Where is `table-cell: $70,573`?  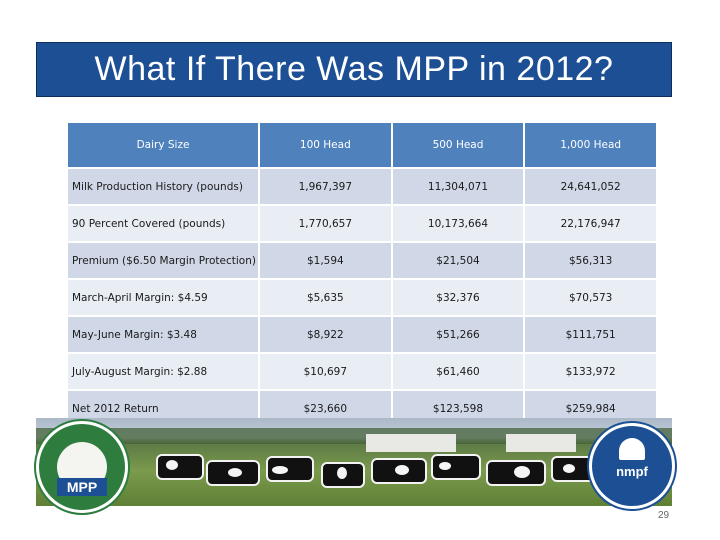 table-cell: $70,573 is located at coordinates (590, 297).